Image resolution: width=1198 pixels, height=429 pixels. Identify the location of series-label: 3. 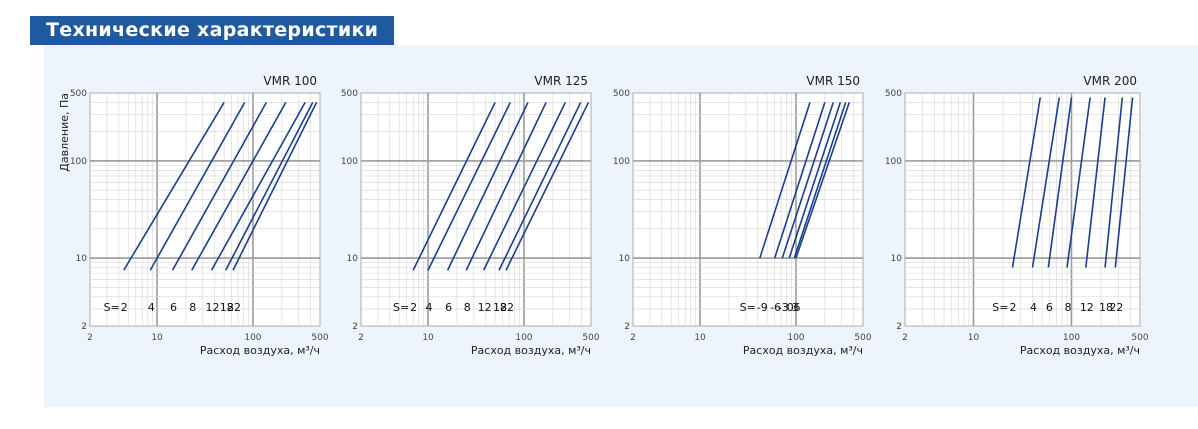
(795, 307).